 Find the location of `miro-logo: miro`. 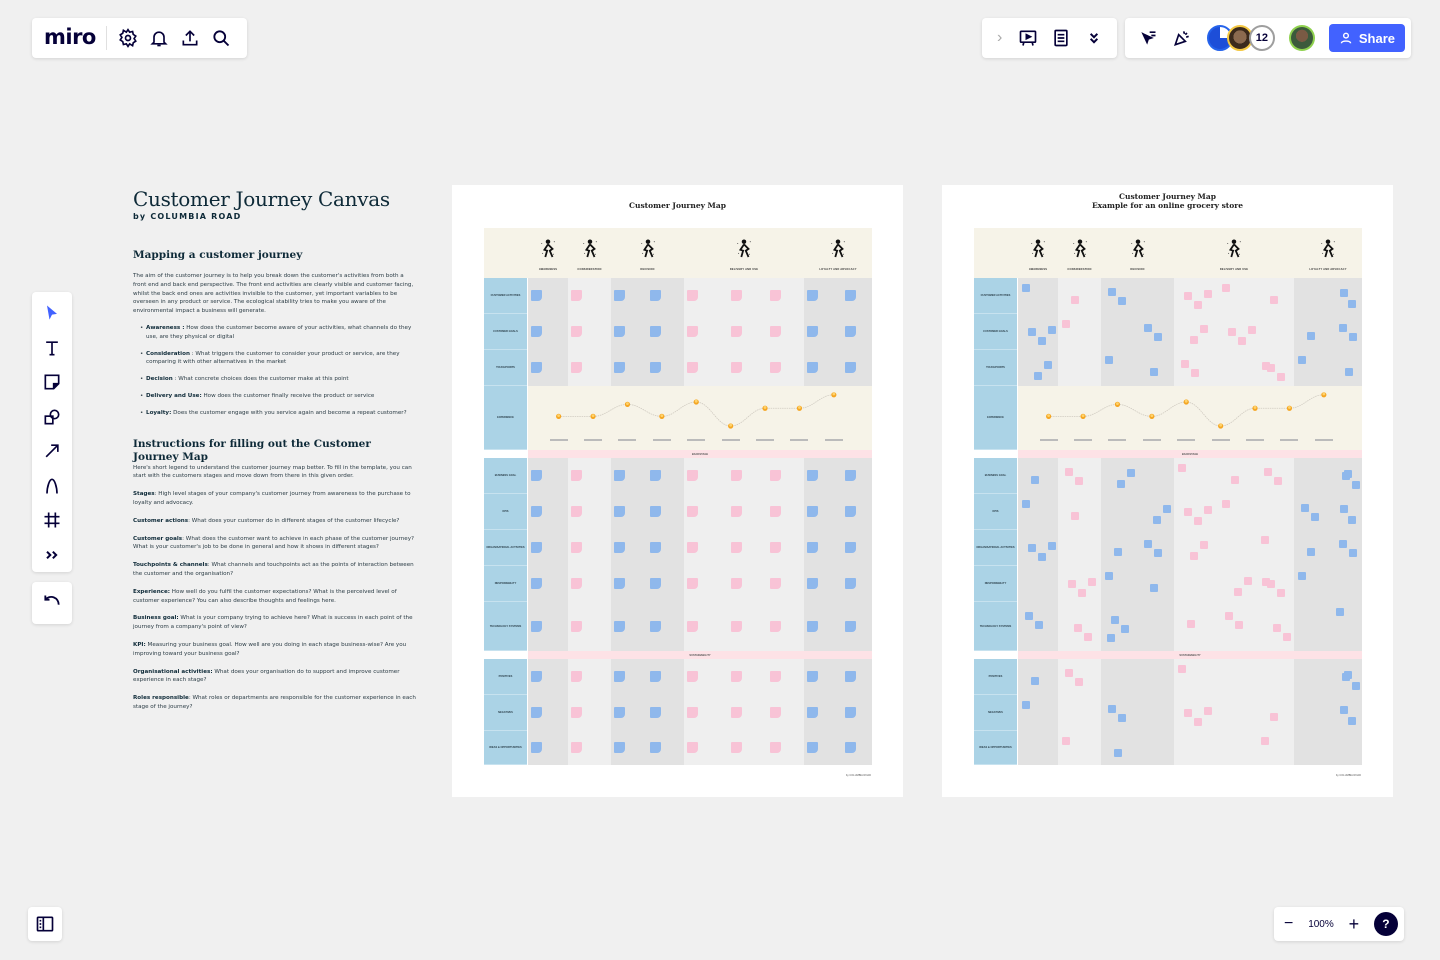

miro-logo: miro is located at coordinates (75, 38).